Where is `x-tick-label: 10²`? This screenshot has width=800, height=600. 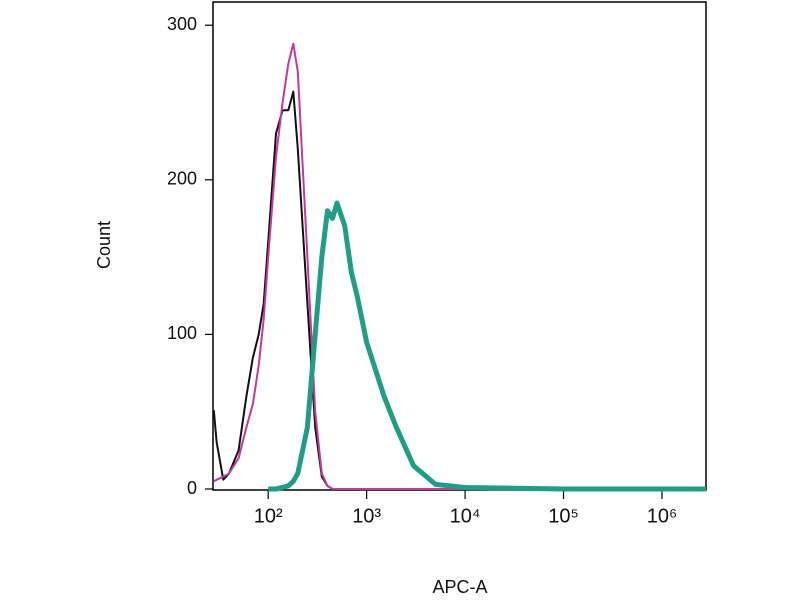
x-tick-label: 10² is located at coordinates (268, 516).